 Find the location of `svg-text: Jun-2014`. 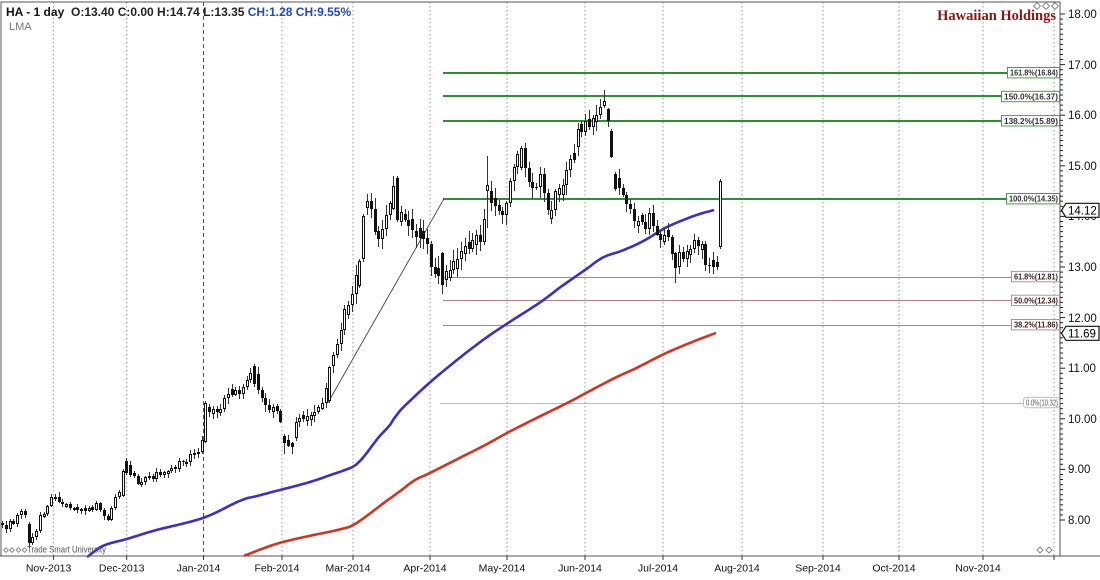

svg-text: Jun-2014 is located at coordinates (580, 569).